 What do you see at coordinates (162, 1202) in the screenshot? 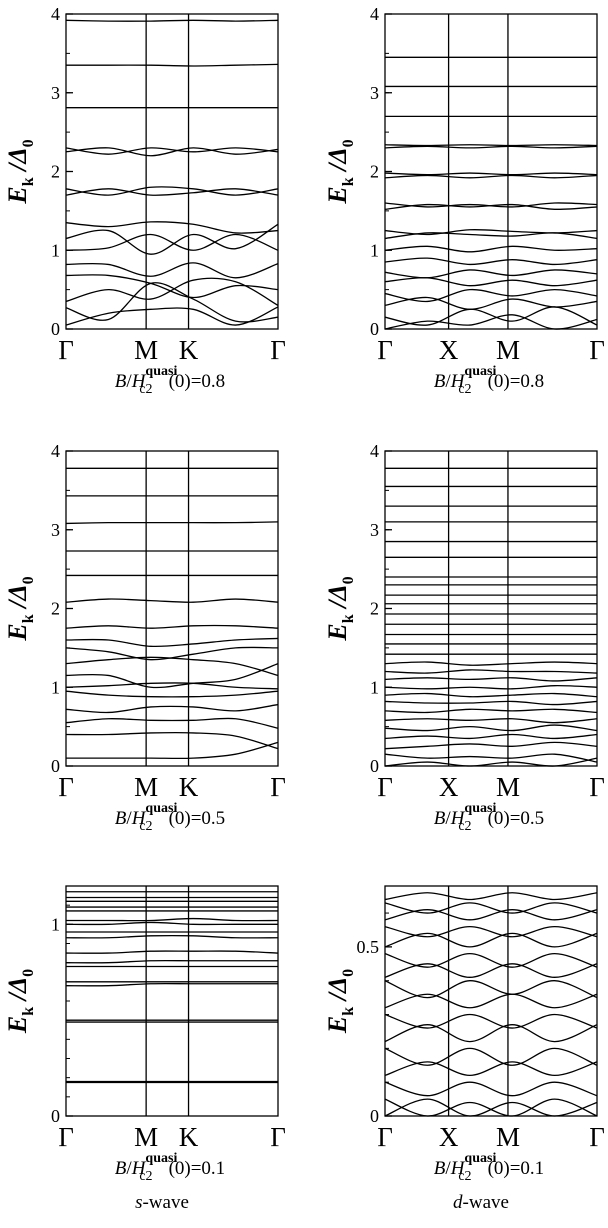
I see `pairing-label: s-wave` at bounding box center [162, 1202].